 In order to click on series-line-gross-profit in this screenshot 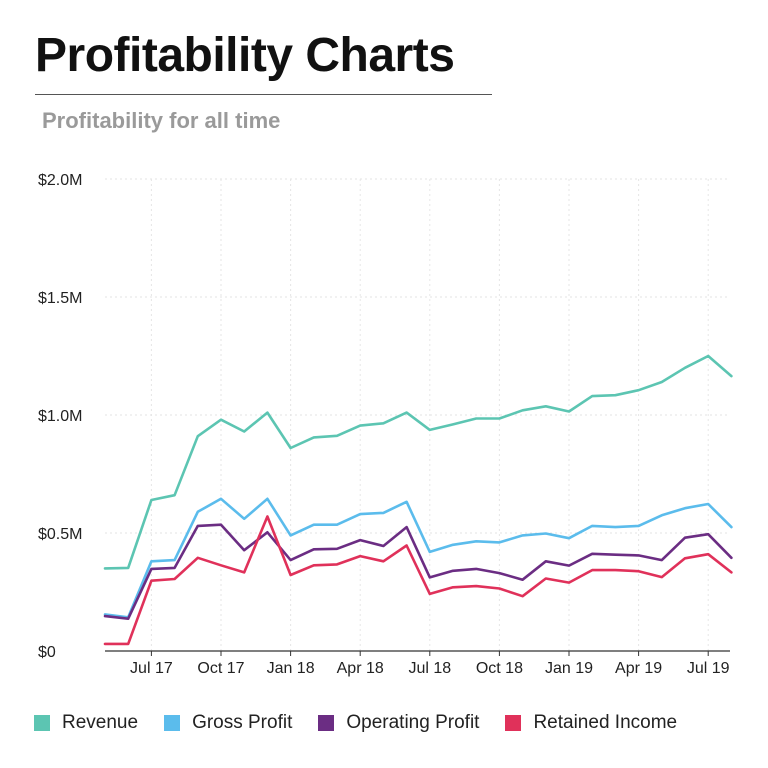, I will do `click(418, 558)`.